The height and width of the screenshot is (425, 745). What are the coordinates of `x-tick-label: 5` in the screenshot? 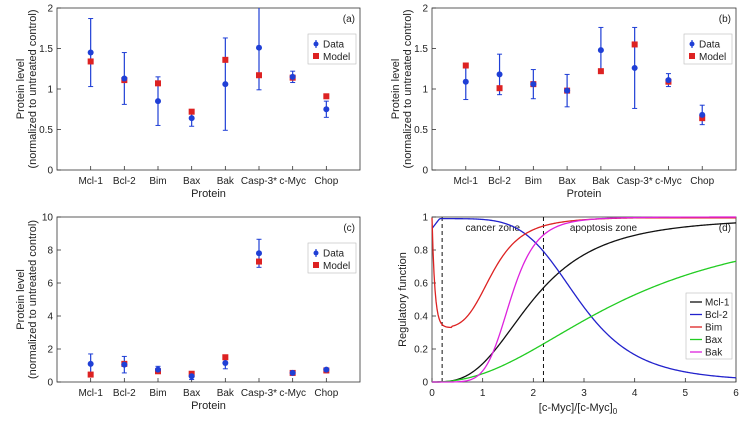 It's located at (686, 393).